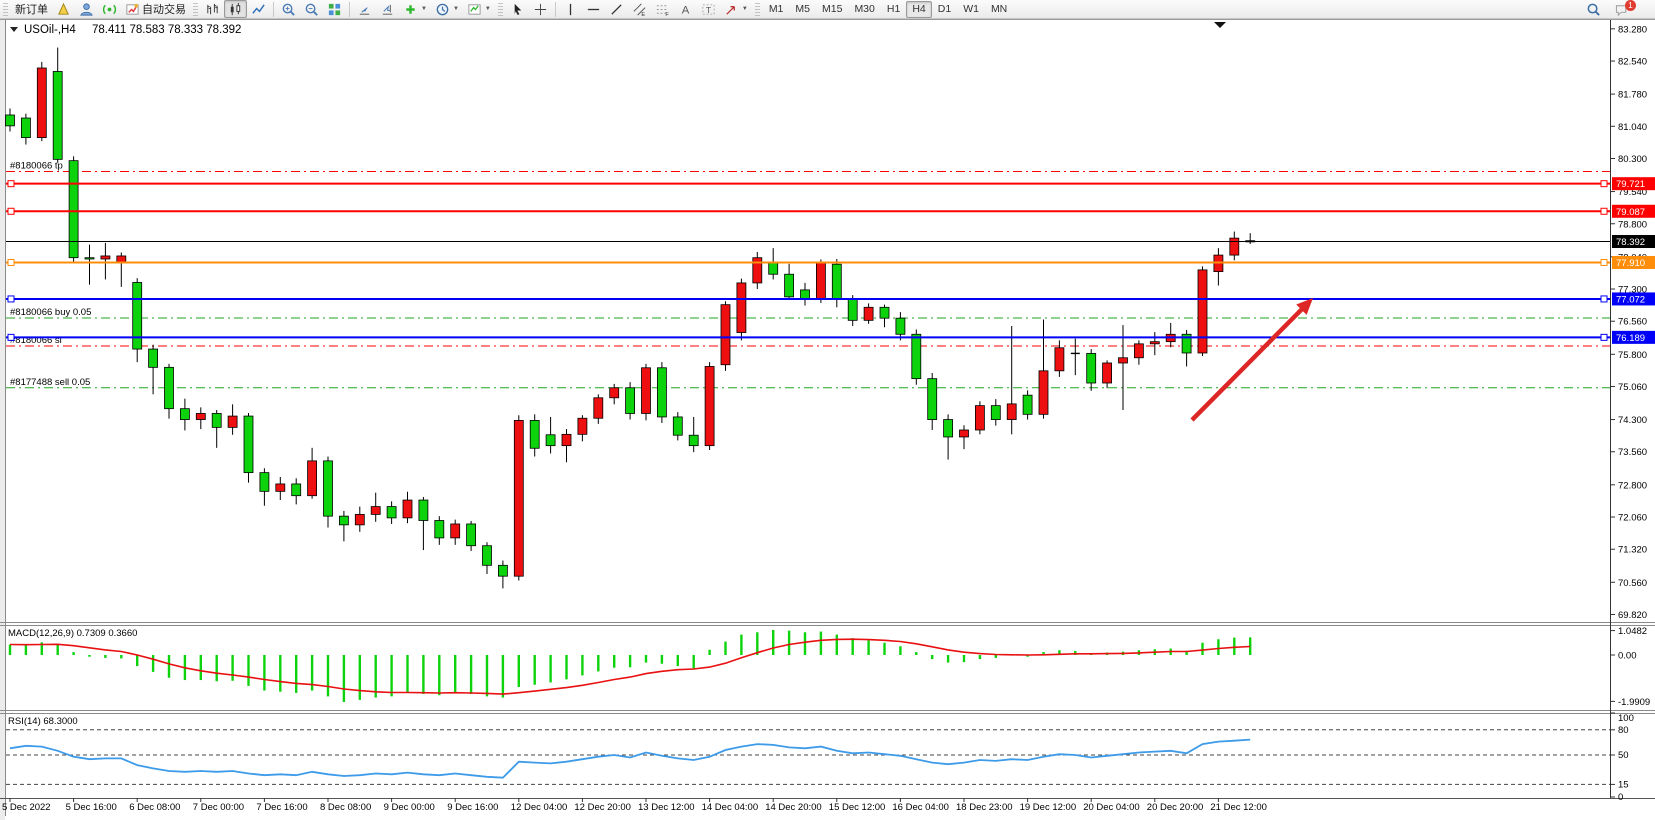 This screenshot has width=1655, height=820. What do you see at coordinates (570, 9) in the screenshot?
I see `vertical-line-icon` at bounding box center [570, 9].